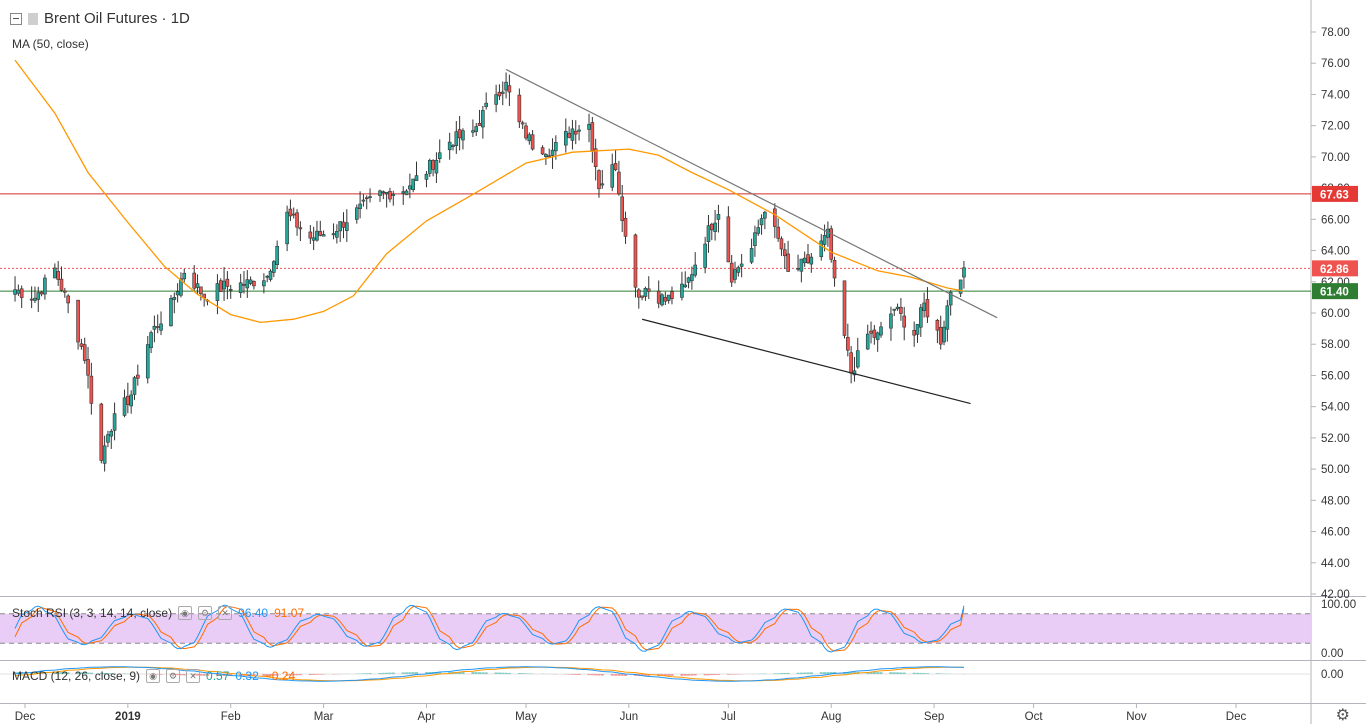 The width and height of the screenshot is (1366, 725). Describe the element at coordinates (1034, 717) in the screenshot. I see `x-tick-label: Oct` at that location.